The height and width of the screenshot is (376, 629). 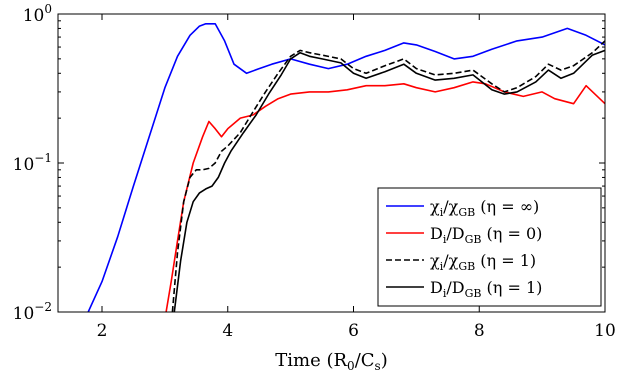 What do you see at coordinates (605, 331) in the screenshot?
I see `x-tick-label: 10` at bounding box center [605, 331].